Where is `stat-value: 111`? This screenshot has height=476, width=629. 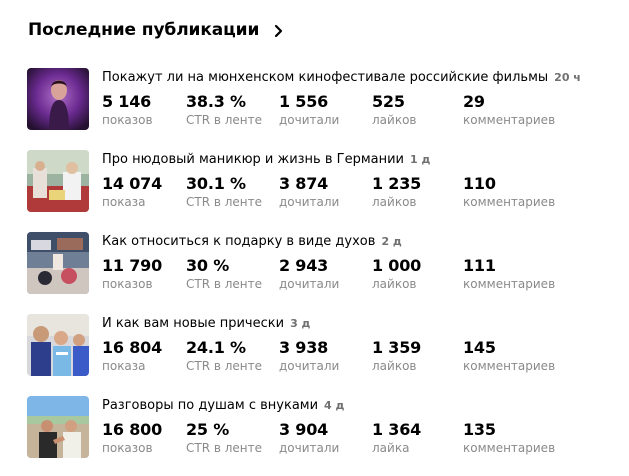
stat-value: 111 is located at coordinates (479, 265).